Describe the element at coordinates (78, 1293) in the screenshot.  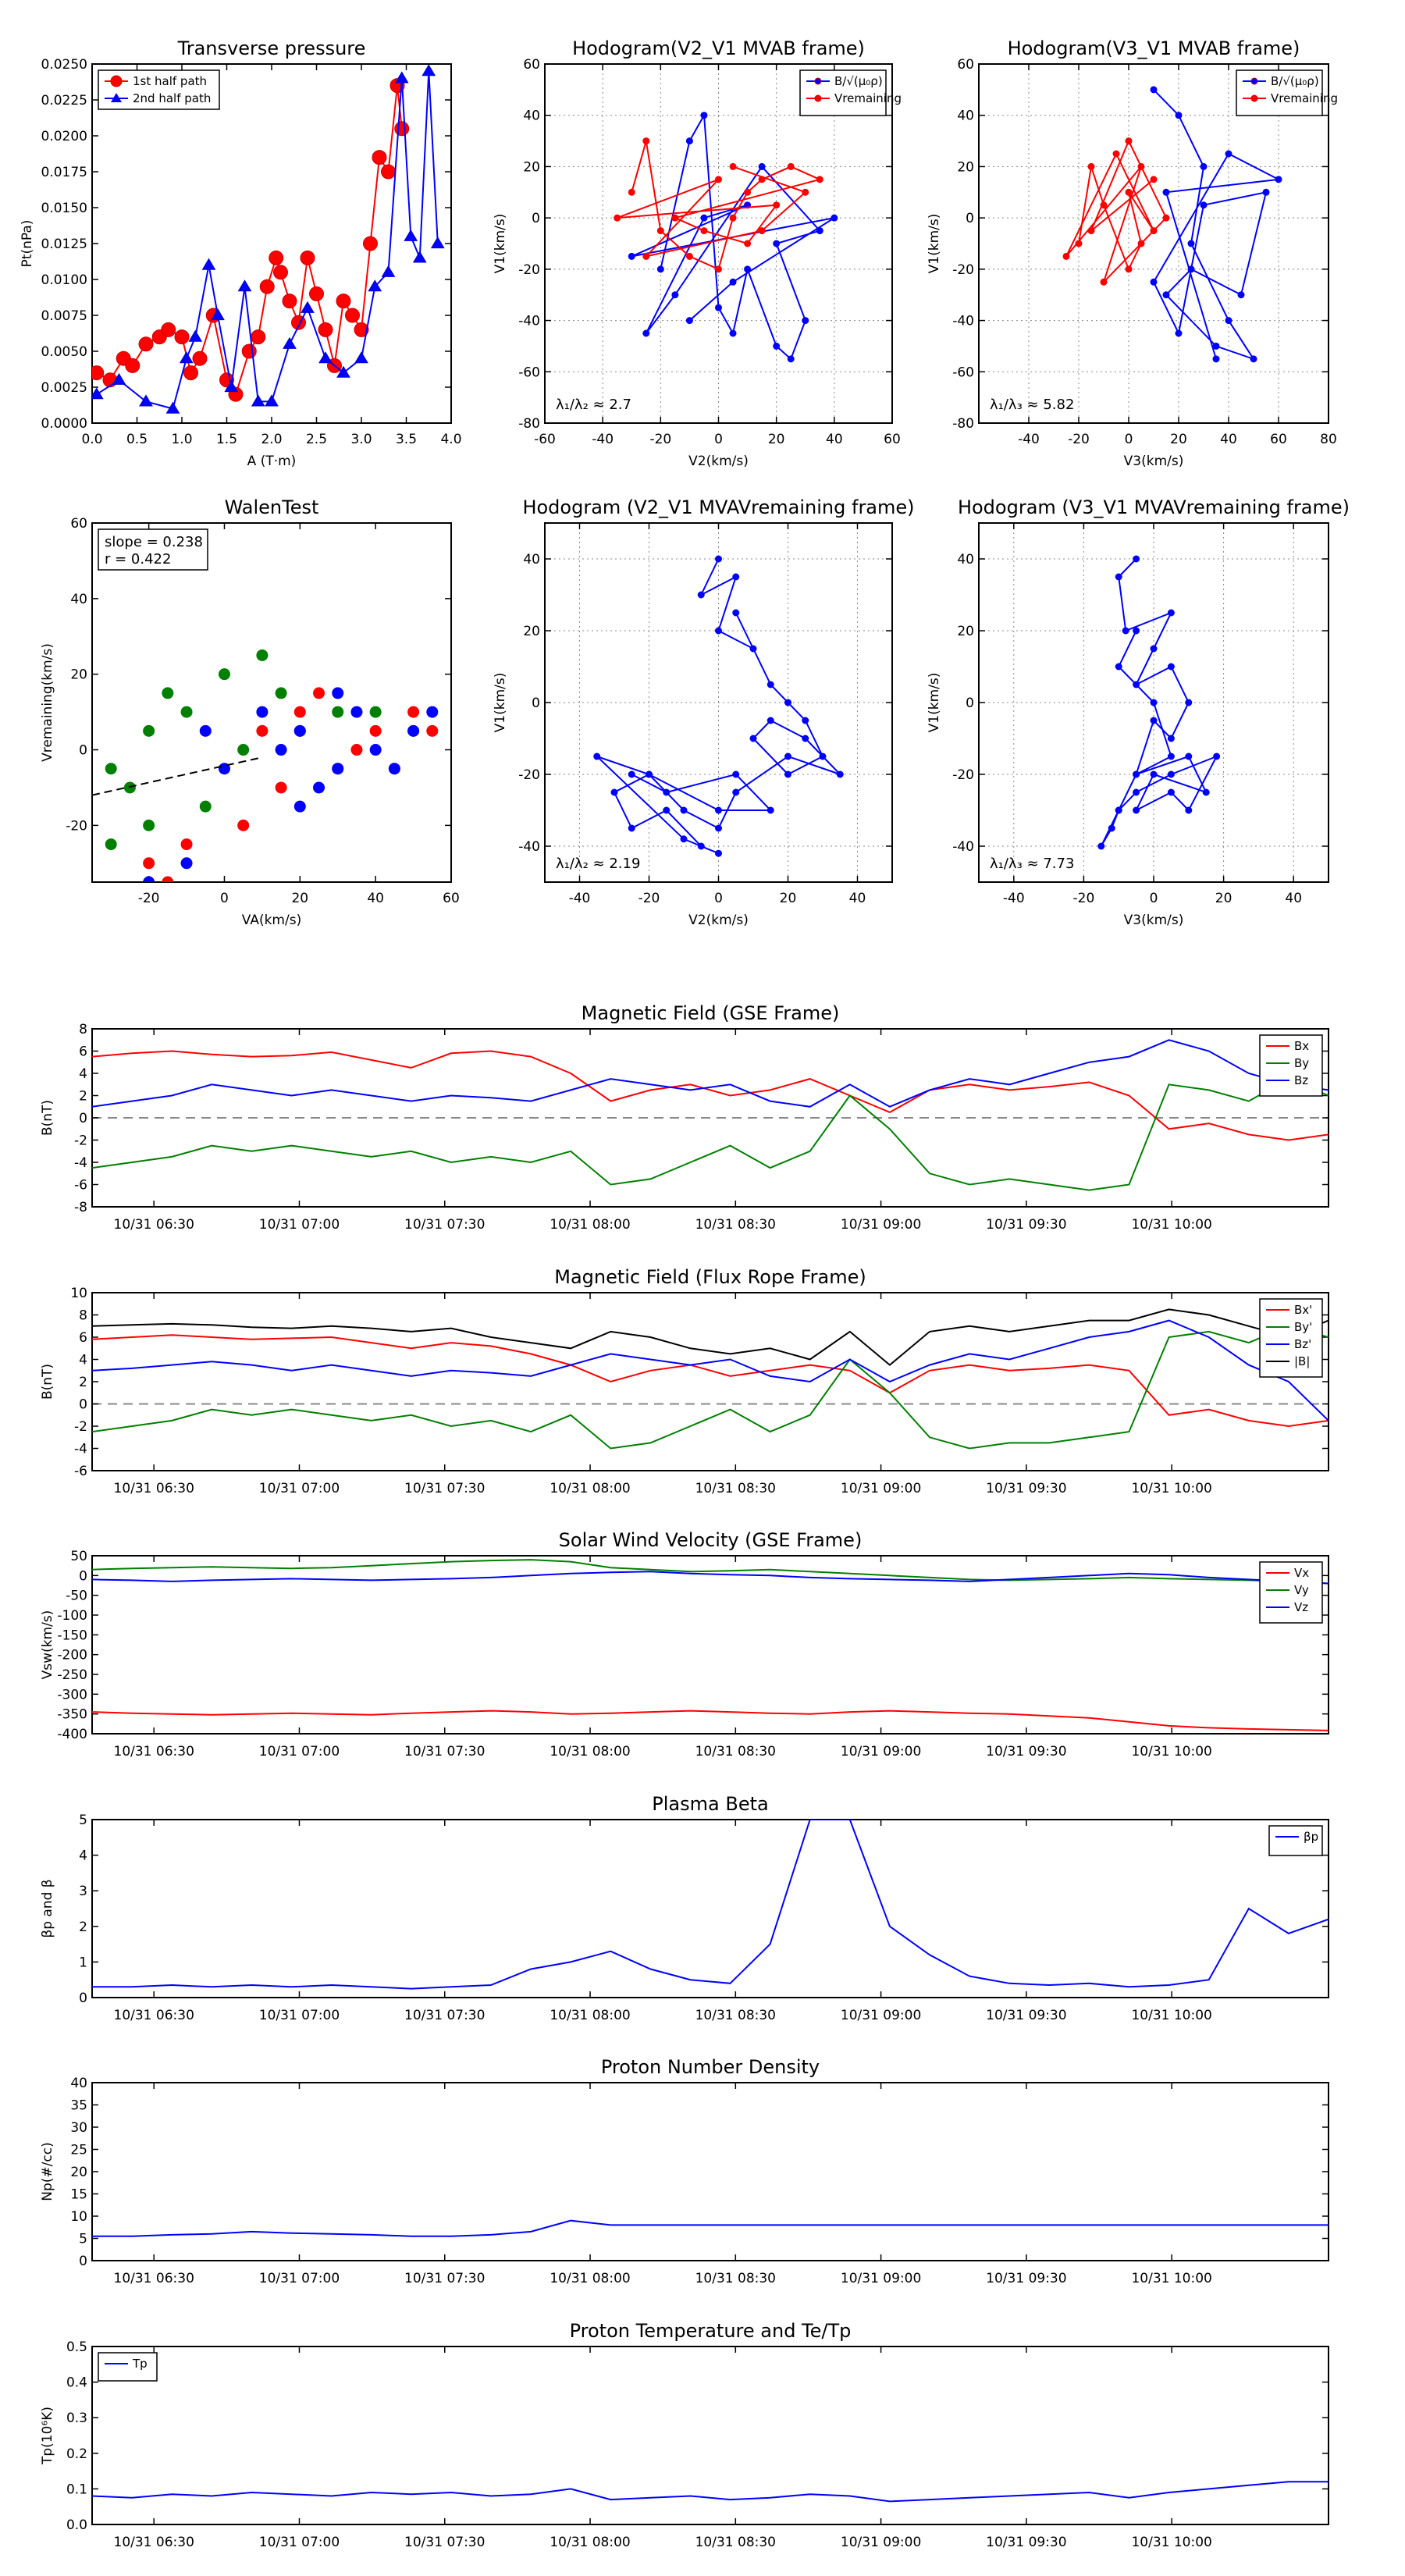
I see `y-tick-label: 10` at that location.